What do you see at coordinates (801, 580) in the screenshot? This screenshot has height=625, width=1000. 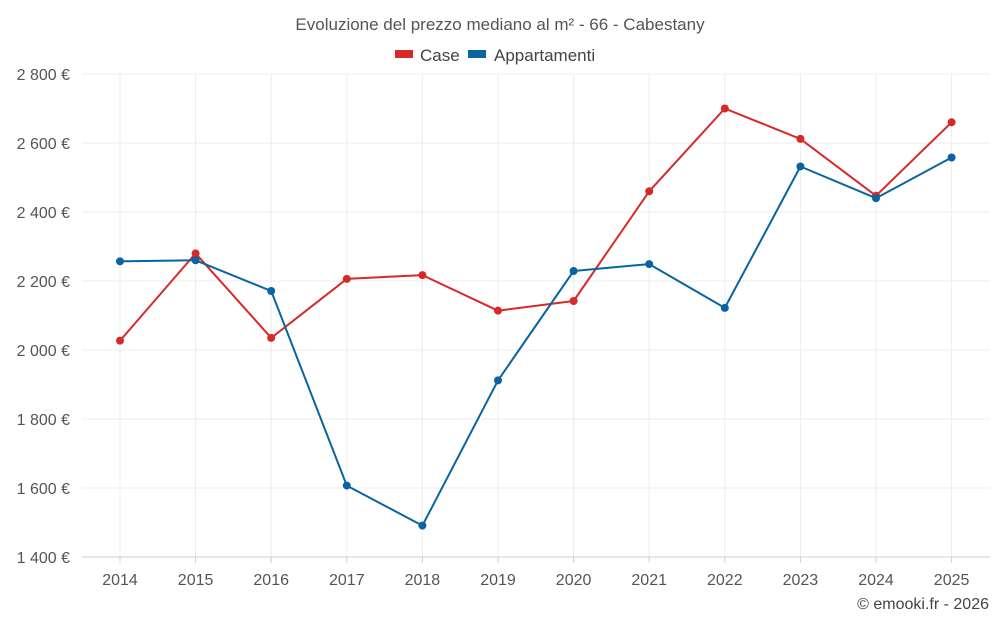 I see `x-tick-label: 2023` at bounding box center [801, 580].